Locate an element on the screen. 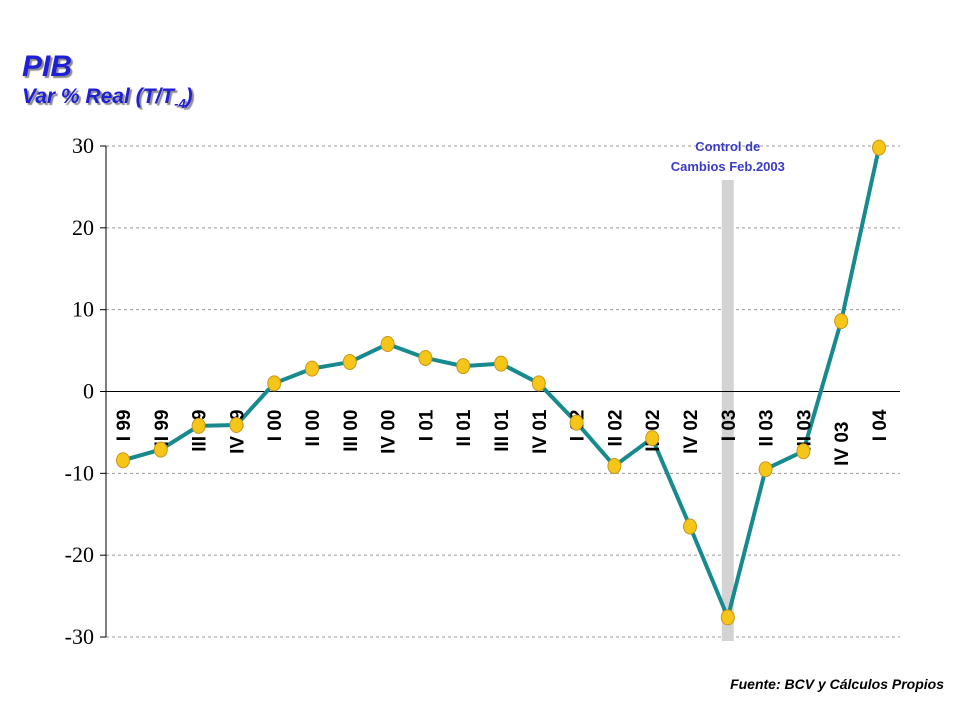  y-tick-label: -30 is located at coordinates (79, 636).